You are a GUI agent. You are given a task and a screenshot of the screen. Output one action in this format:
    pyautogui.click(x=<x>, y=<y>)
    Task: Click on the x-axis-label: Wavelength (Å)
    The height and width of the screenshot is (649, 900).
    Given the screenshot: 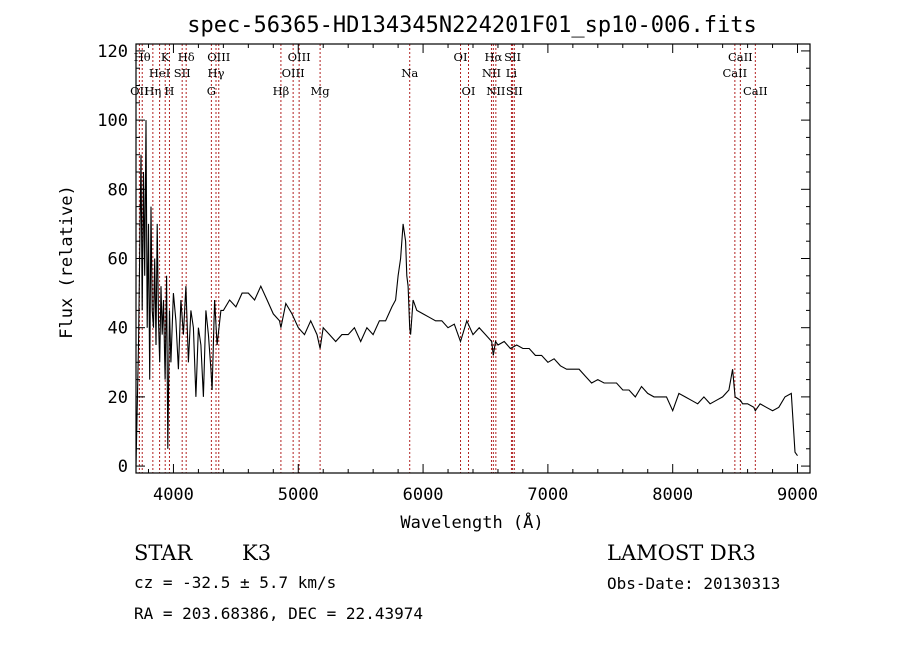 What is the action you would take?
    pyautogui.click(x=471, y=522)
    